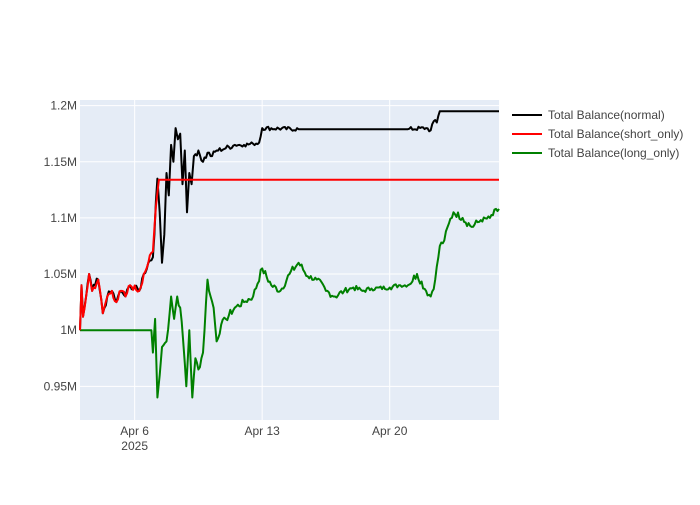 This screenshot has height=505, width=700. Describe the element at coordinates (63, 106) in the screenshot. I see `y-tick-label: 1.2M` at that location.